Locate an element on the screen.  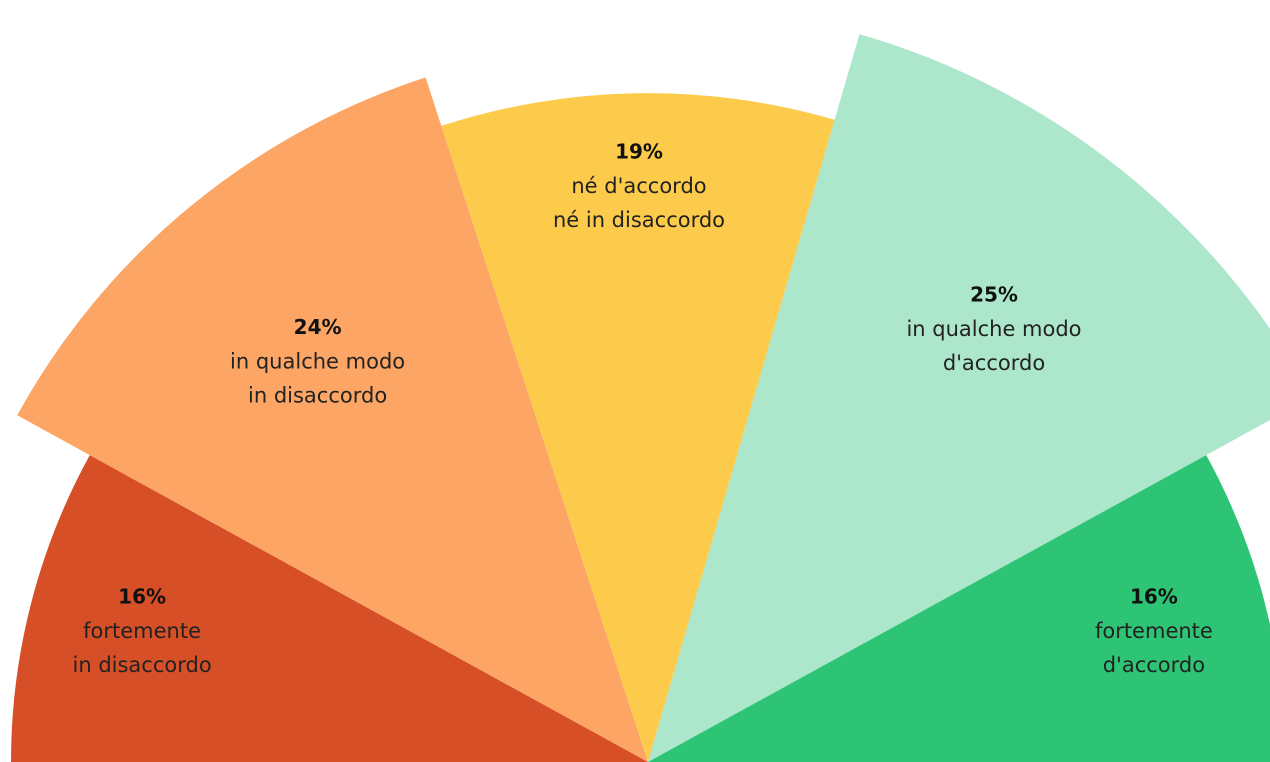
slice-category-label: né in disaccordo is located at coordinates (639, 220).